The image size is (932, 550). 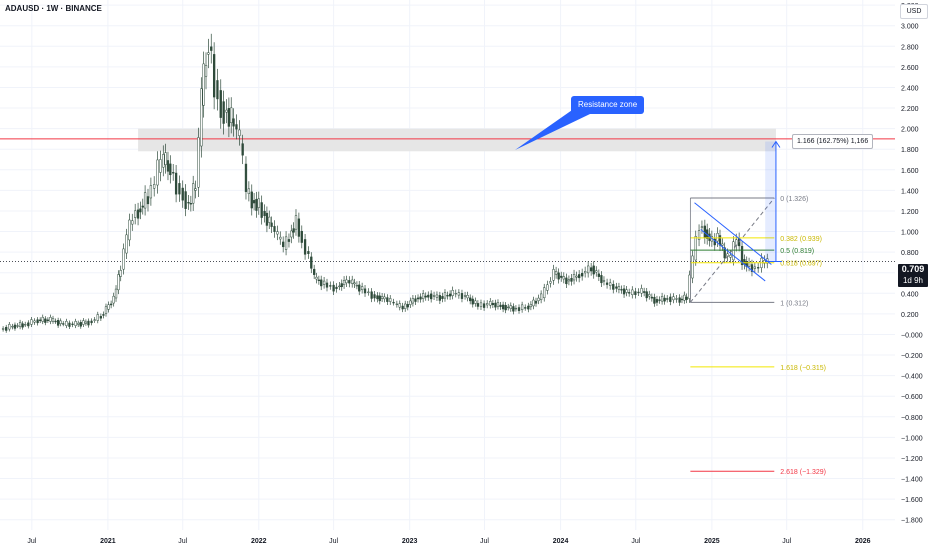 What do you see at coordinates (910, 171) in the screenshot?
I see `y-tick-label: 1.600` at bounding box center [910, 171].